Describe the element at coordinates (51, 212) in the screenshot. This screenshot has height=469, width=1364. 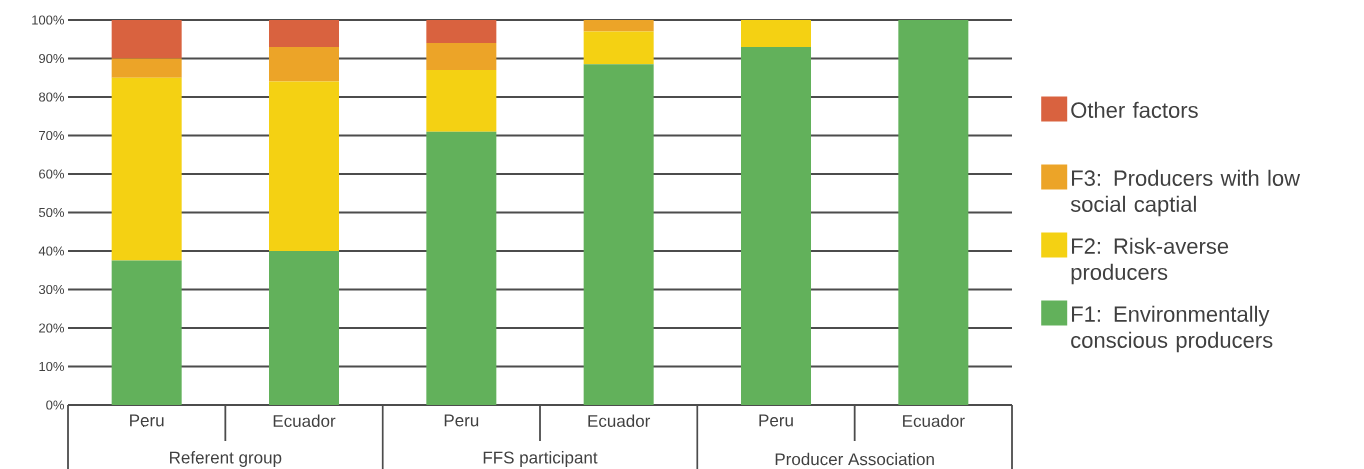
I see `y-tick-label: 50%` at that location.